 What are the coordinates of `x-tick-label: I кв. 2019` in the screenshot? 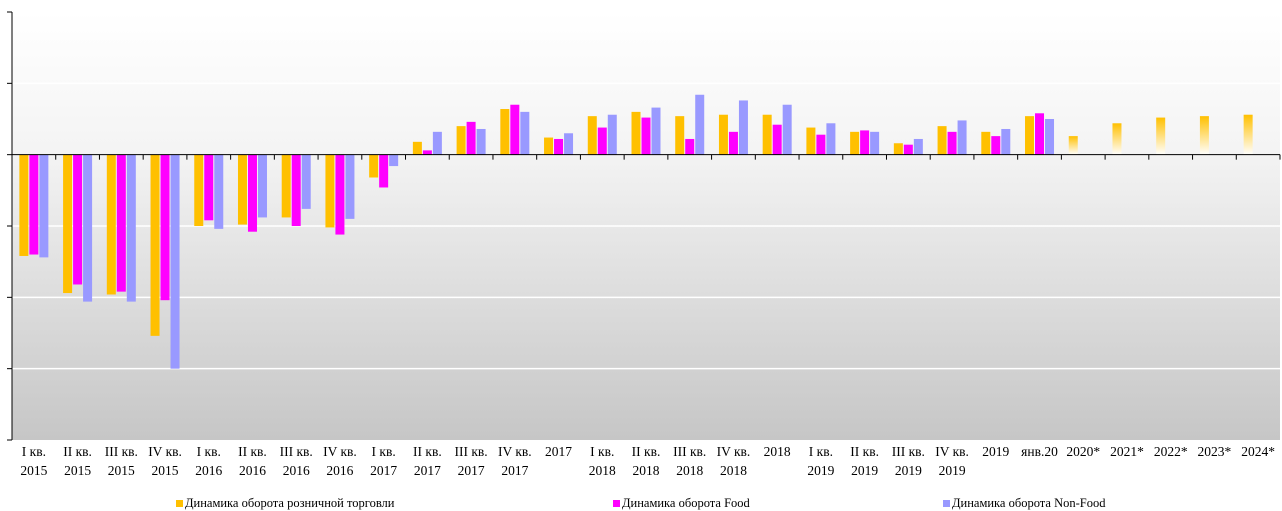 It's located at (821, 461).